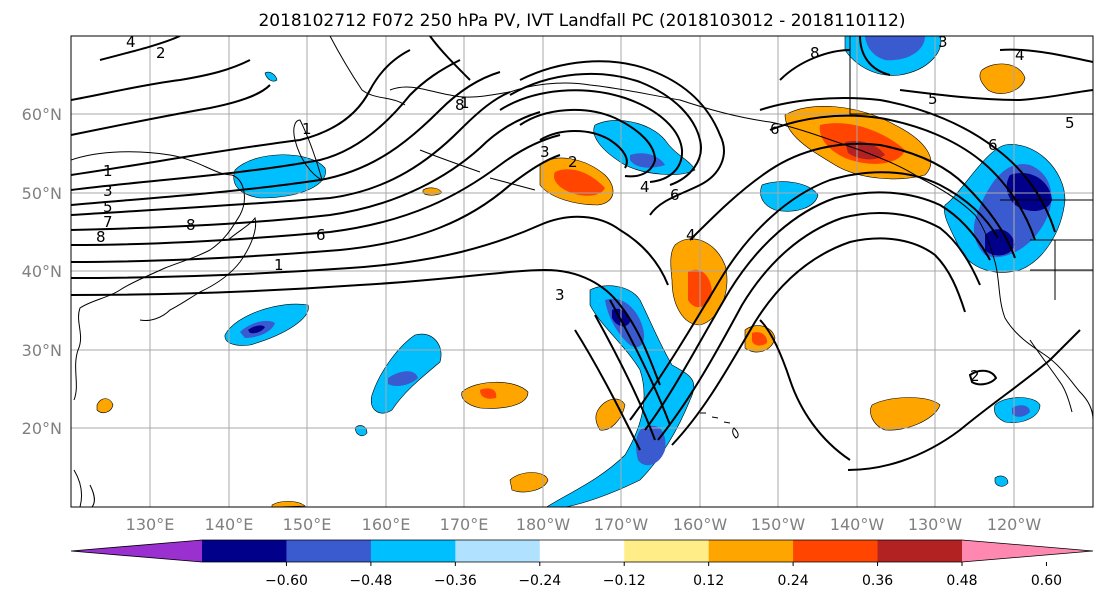 The height and width of the screenshot is (601, 1105). Describe the element at coordinates (543, 524) in the screenshot. I see `lon-label: 180°W` at that location.